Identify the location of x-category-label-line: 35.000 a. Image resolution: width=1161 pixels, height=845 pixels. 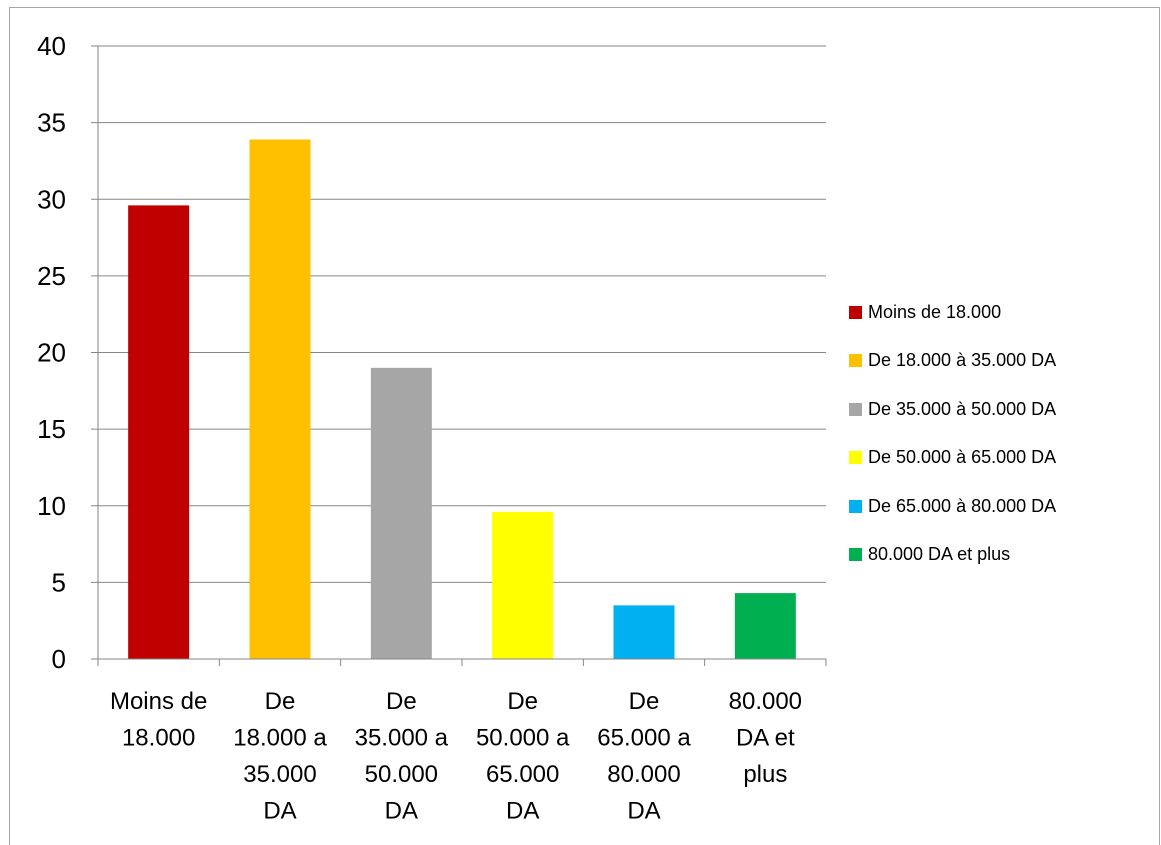
(402, 738).